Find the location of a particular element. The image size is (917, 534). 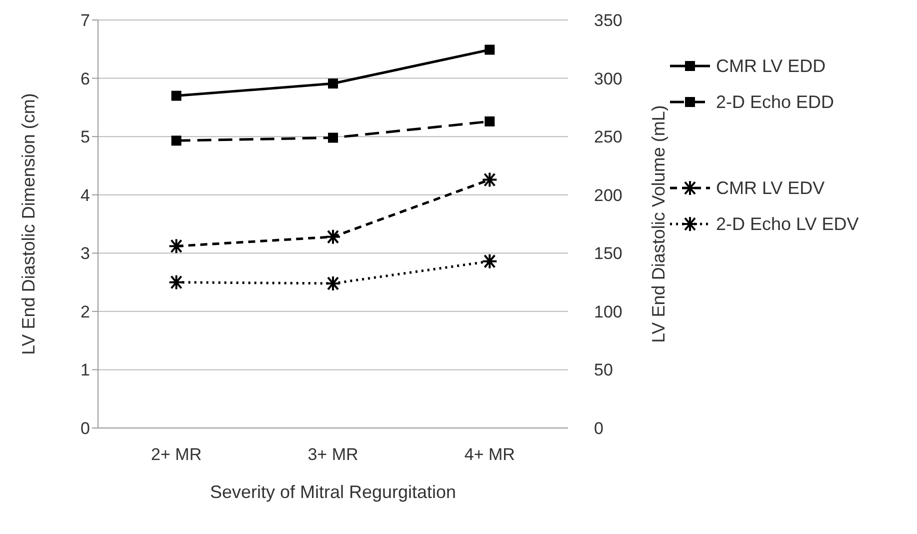

y2-tick-label: 250 is located at coordinates (608, 137).